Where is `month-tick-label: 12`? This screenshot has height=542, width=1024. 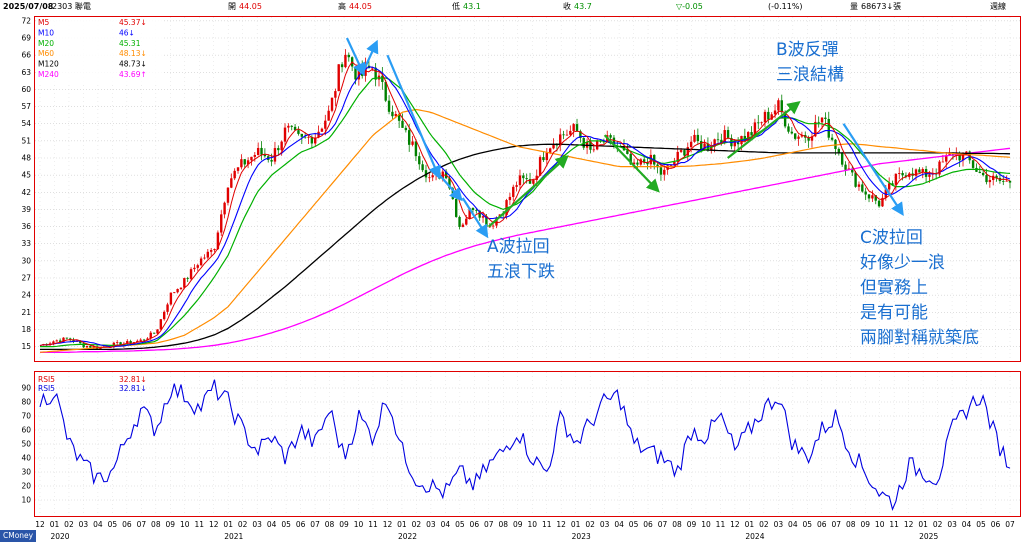
month-tick-label: 12 is located at coordinates (40, 524).